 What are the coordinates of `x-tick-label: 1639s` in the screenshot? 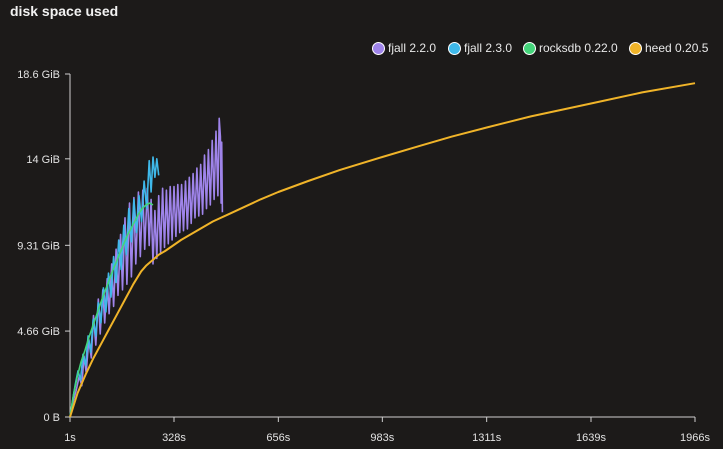 It's located at (591, 438).